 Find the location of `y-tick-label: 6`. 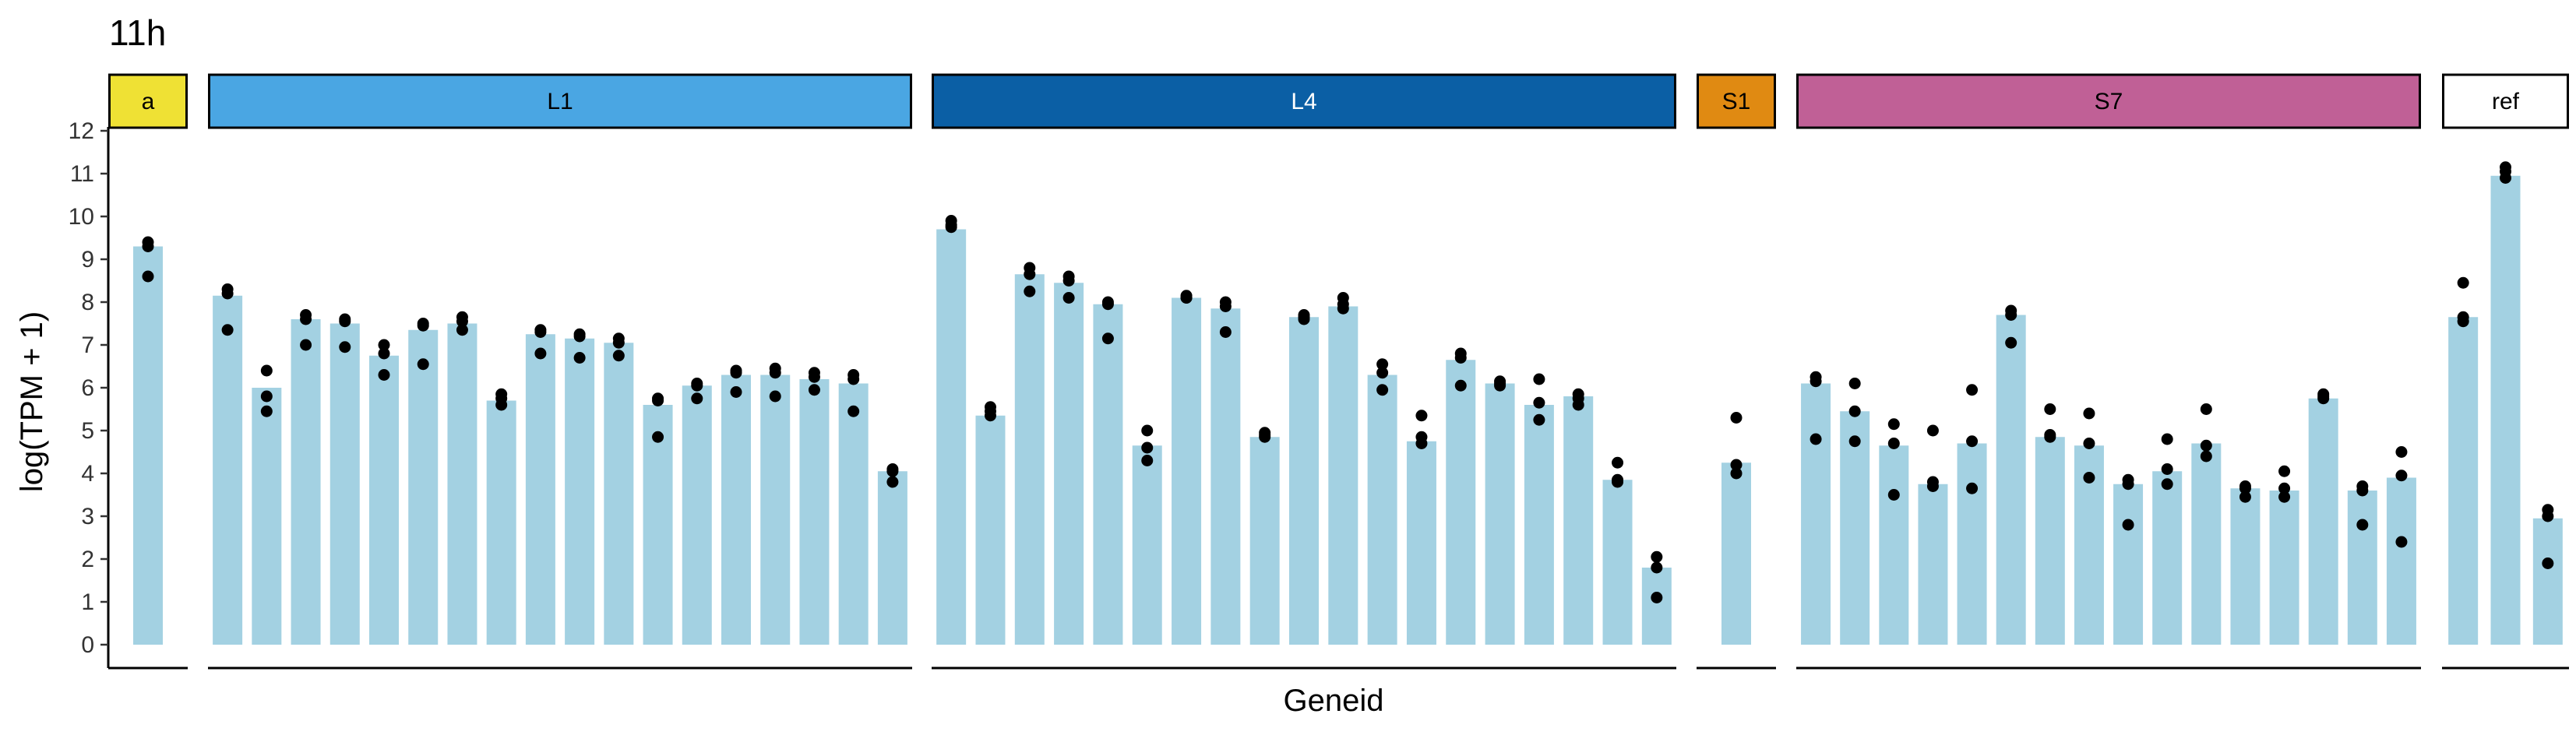

y-tick-label: 6 is located at coordinates (87, 388).